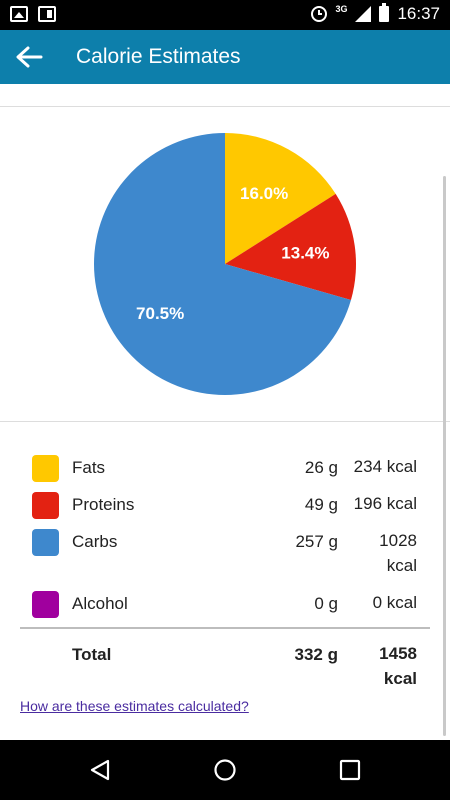 This screenshot has height=800, width=450. Describe the element at coordinates (321, 467) in the screenshot. I see `nutrient-grams: 26 g` at that location.